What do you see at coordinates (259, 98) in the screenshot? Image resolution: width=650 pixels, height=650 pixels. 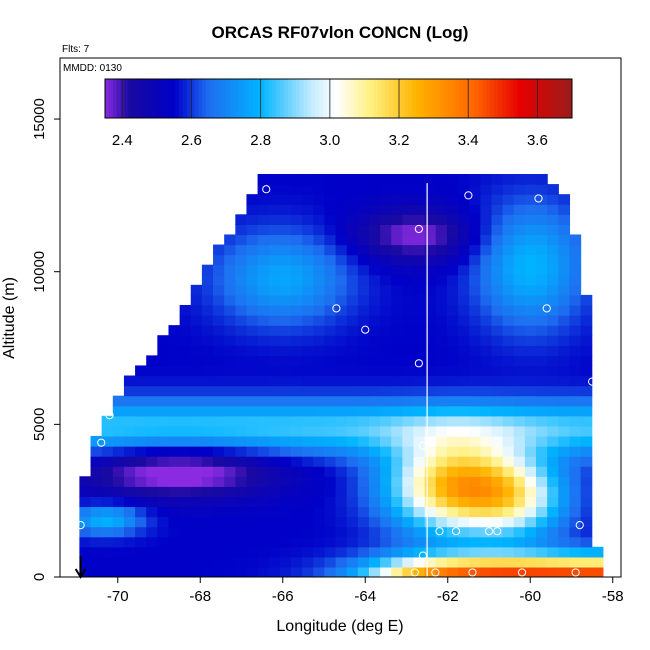 I see `colorbar-segment` at bounding box center [259, 98].